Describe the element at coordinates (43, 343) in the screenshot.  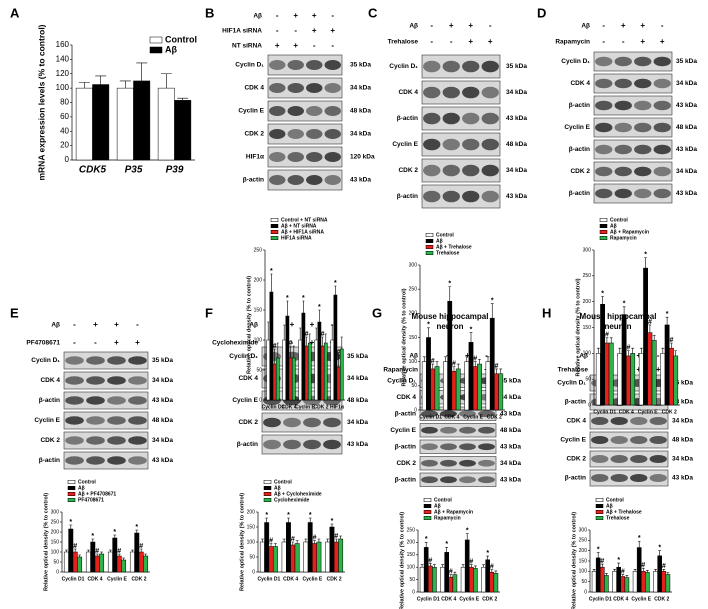
I see `treatment-label: PF4708671` at that location.